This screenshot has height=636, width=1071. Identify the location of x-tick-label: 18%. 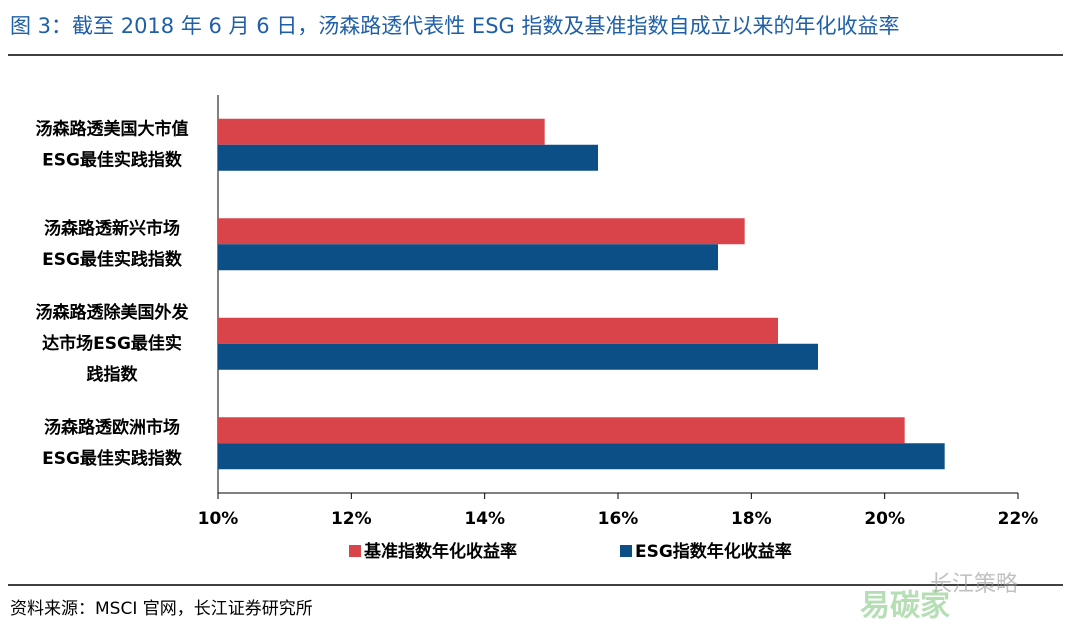
(751, 519).